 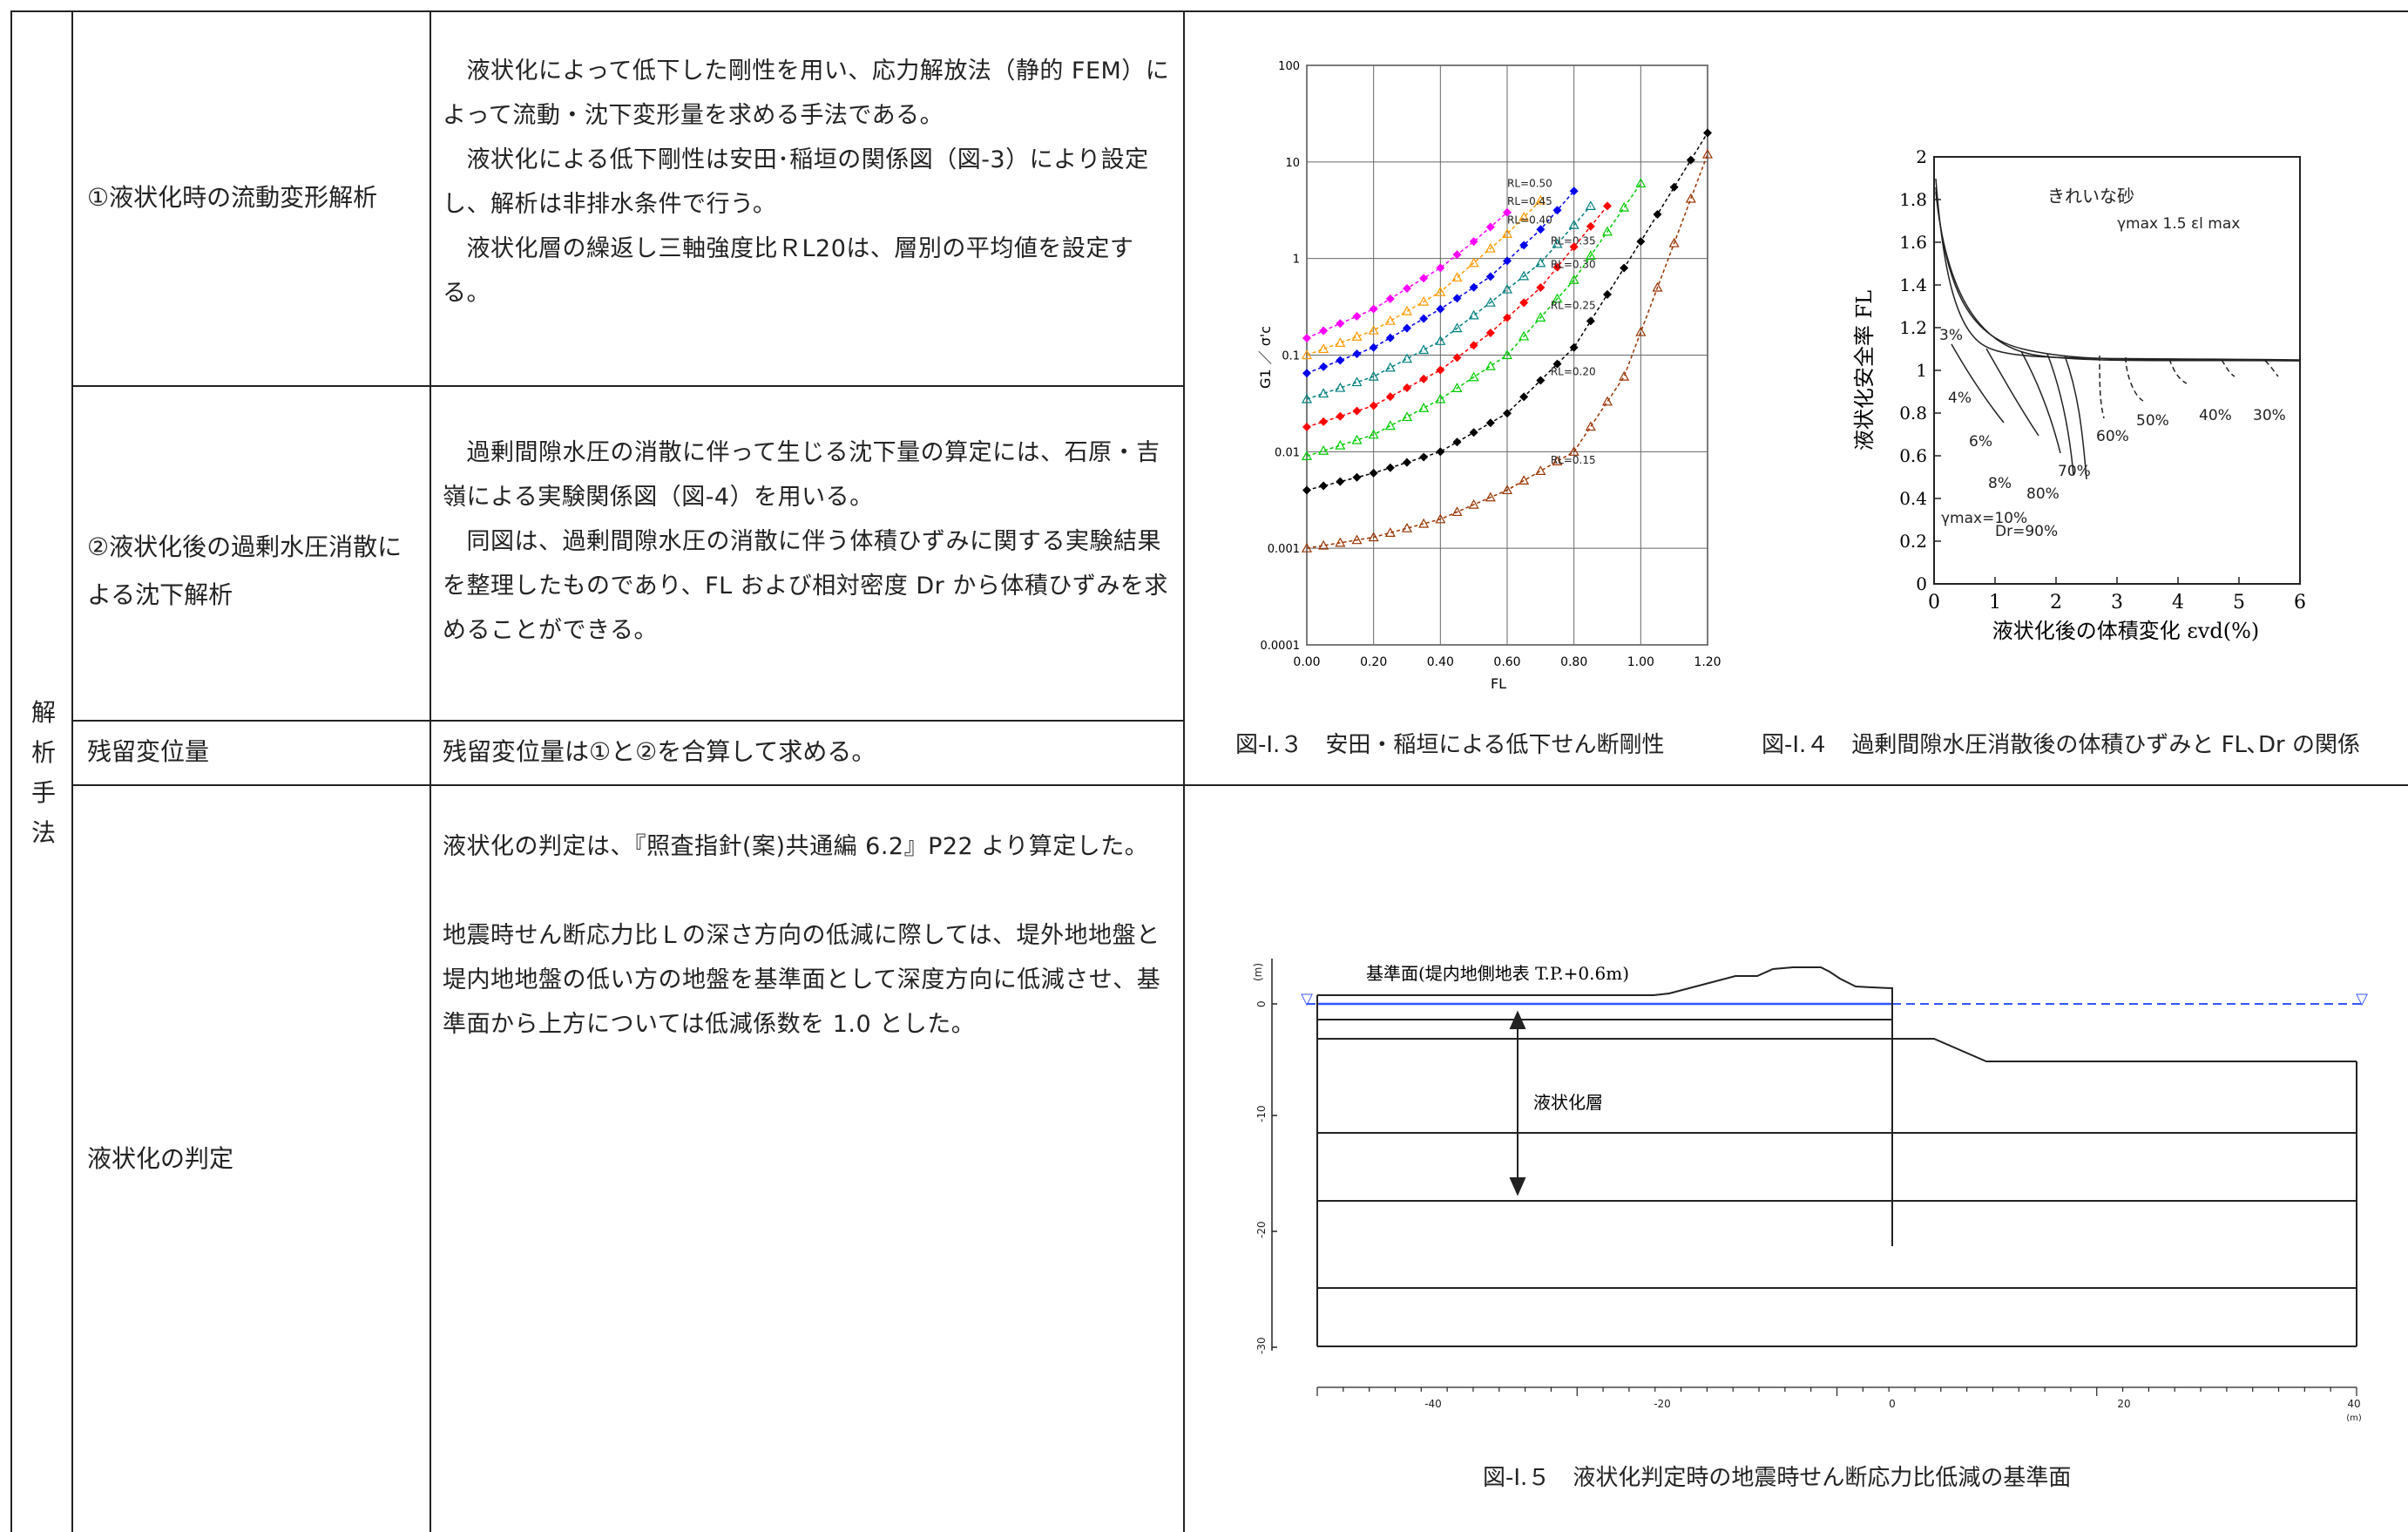 I want to click on x-tick-label: 6, so click(x=2300, y=602).